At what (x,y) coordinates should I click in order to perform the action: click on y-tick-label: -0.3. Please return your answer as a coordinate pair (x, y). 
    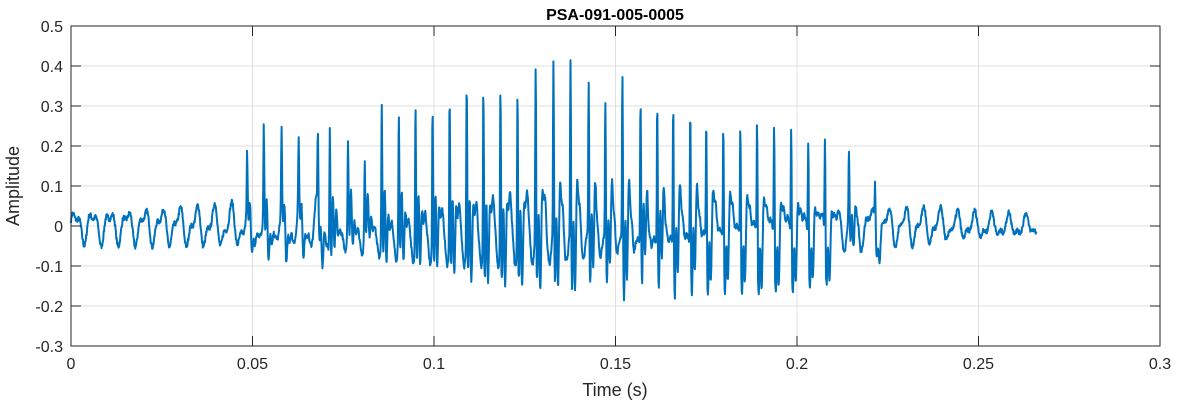
    Looking at the image, I should click on (49, 347).